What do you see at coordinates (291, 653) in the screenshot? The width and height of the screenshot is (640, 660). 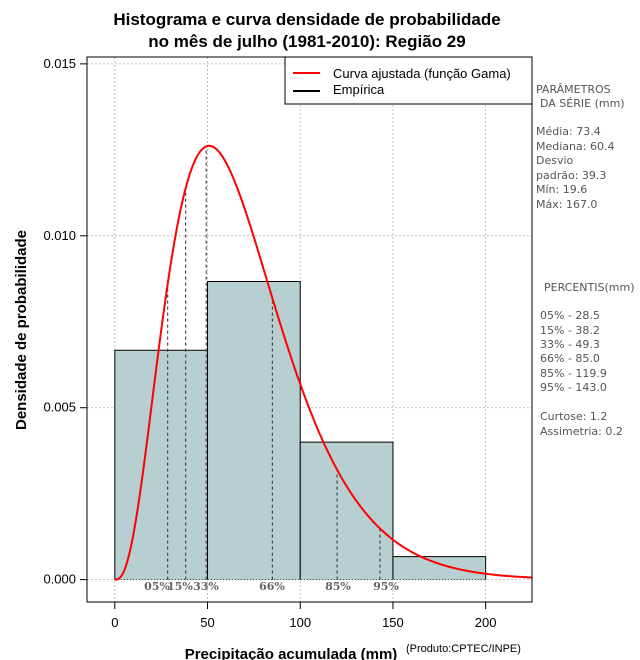 I see `x-axis-title: Precipitação acumulada (mm)` at bounding box center [291, 653].